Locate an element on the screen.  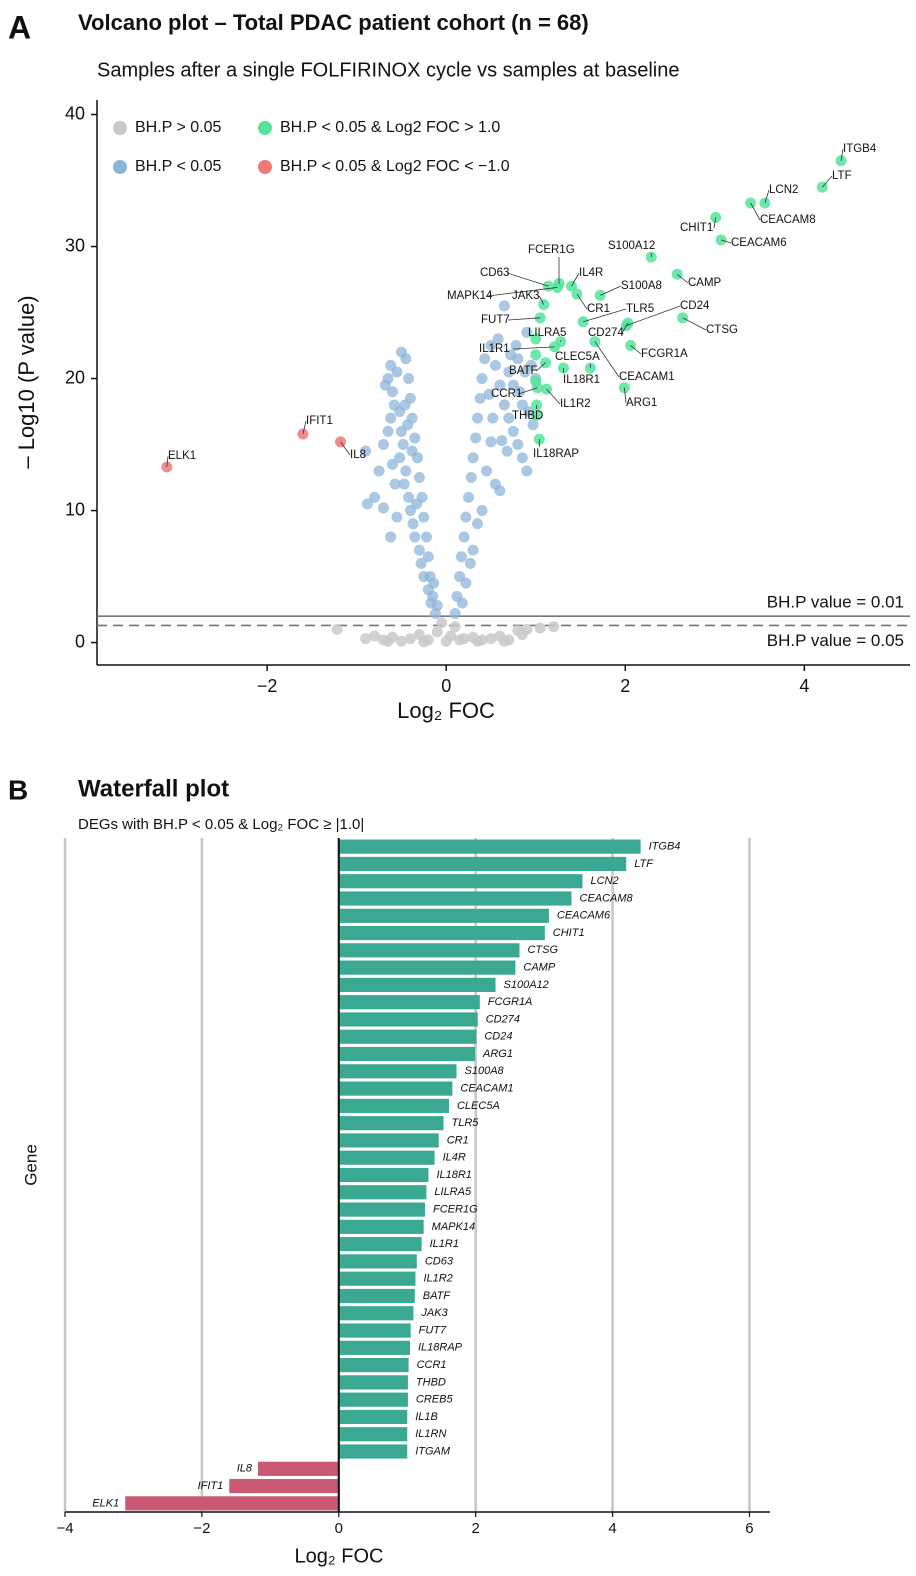
point-label: ELK1 is located at coordinates (182, 456).